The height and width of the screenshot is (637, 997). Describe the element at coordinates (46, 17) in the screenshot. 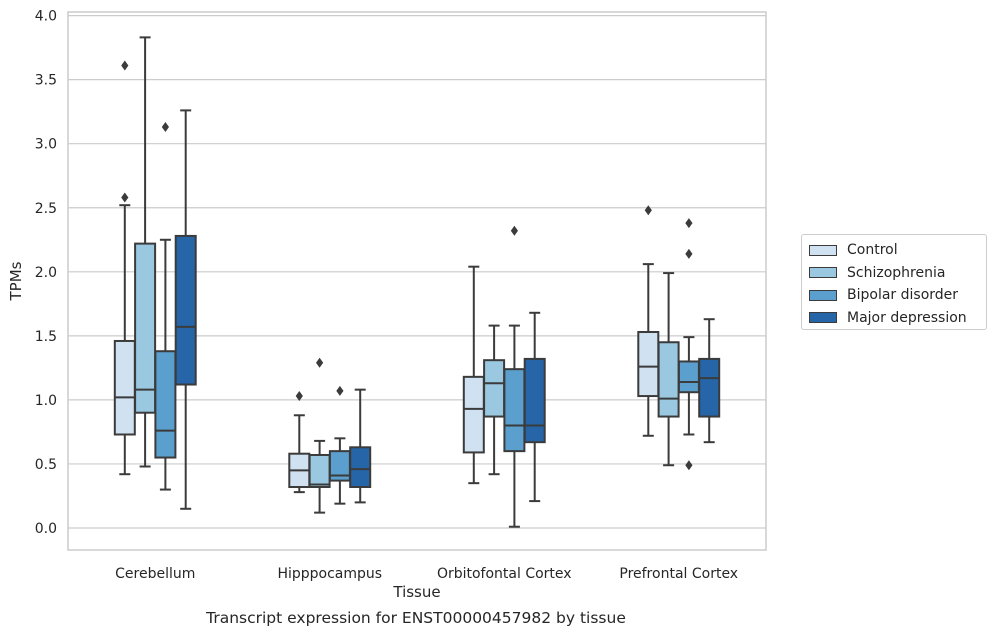

I see `y-tick-label: 4.0` at that location.